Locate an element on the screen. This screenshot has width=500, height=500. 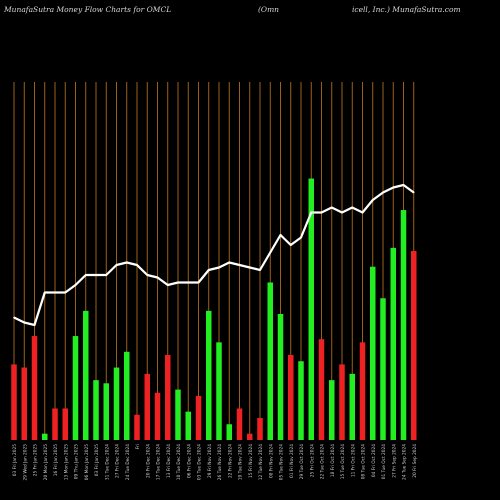
x-tick-label: 15 Tue Oct 2024 is located at coordinates (343, 462).